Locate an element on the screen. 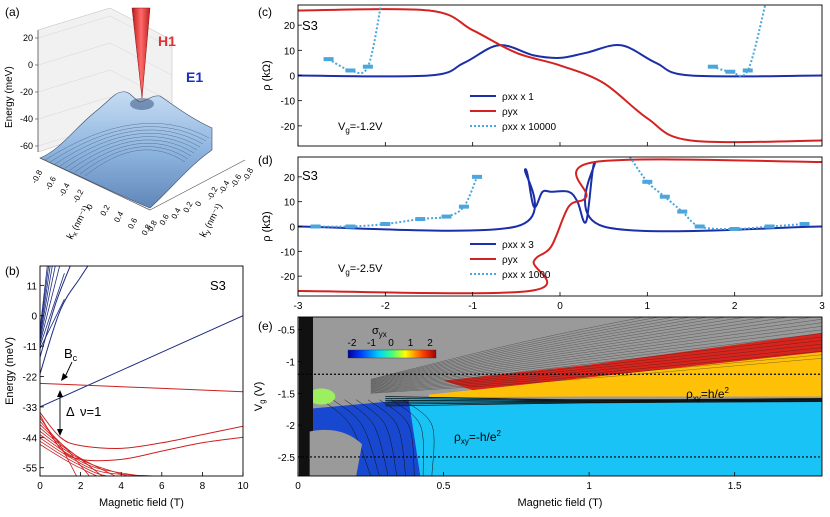 Image resolution: width=830 pixels, height=517 pixels. a-kx-tick-label: 0.4 is located at coordinates (118, 216).